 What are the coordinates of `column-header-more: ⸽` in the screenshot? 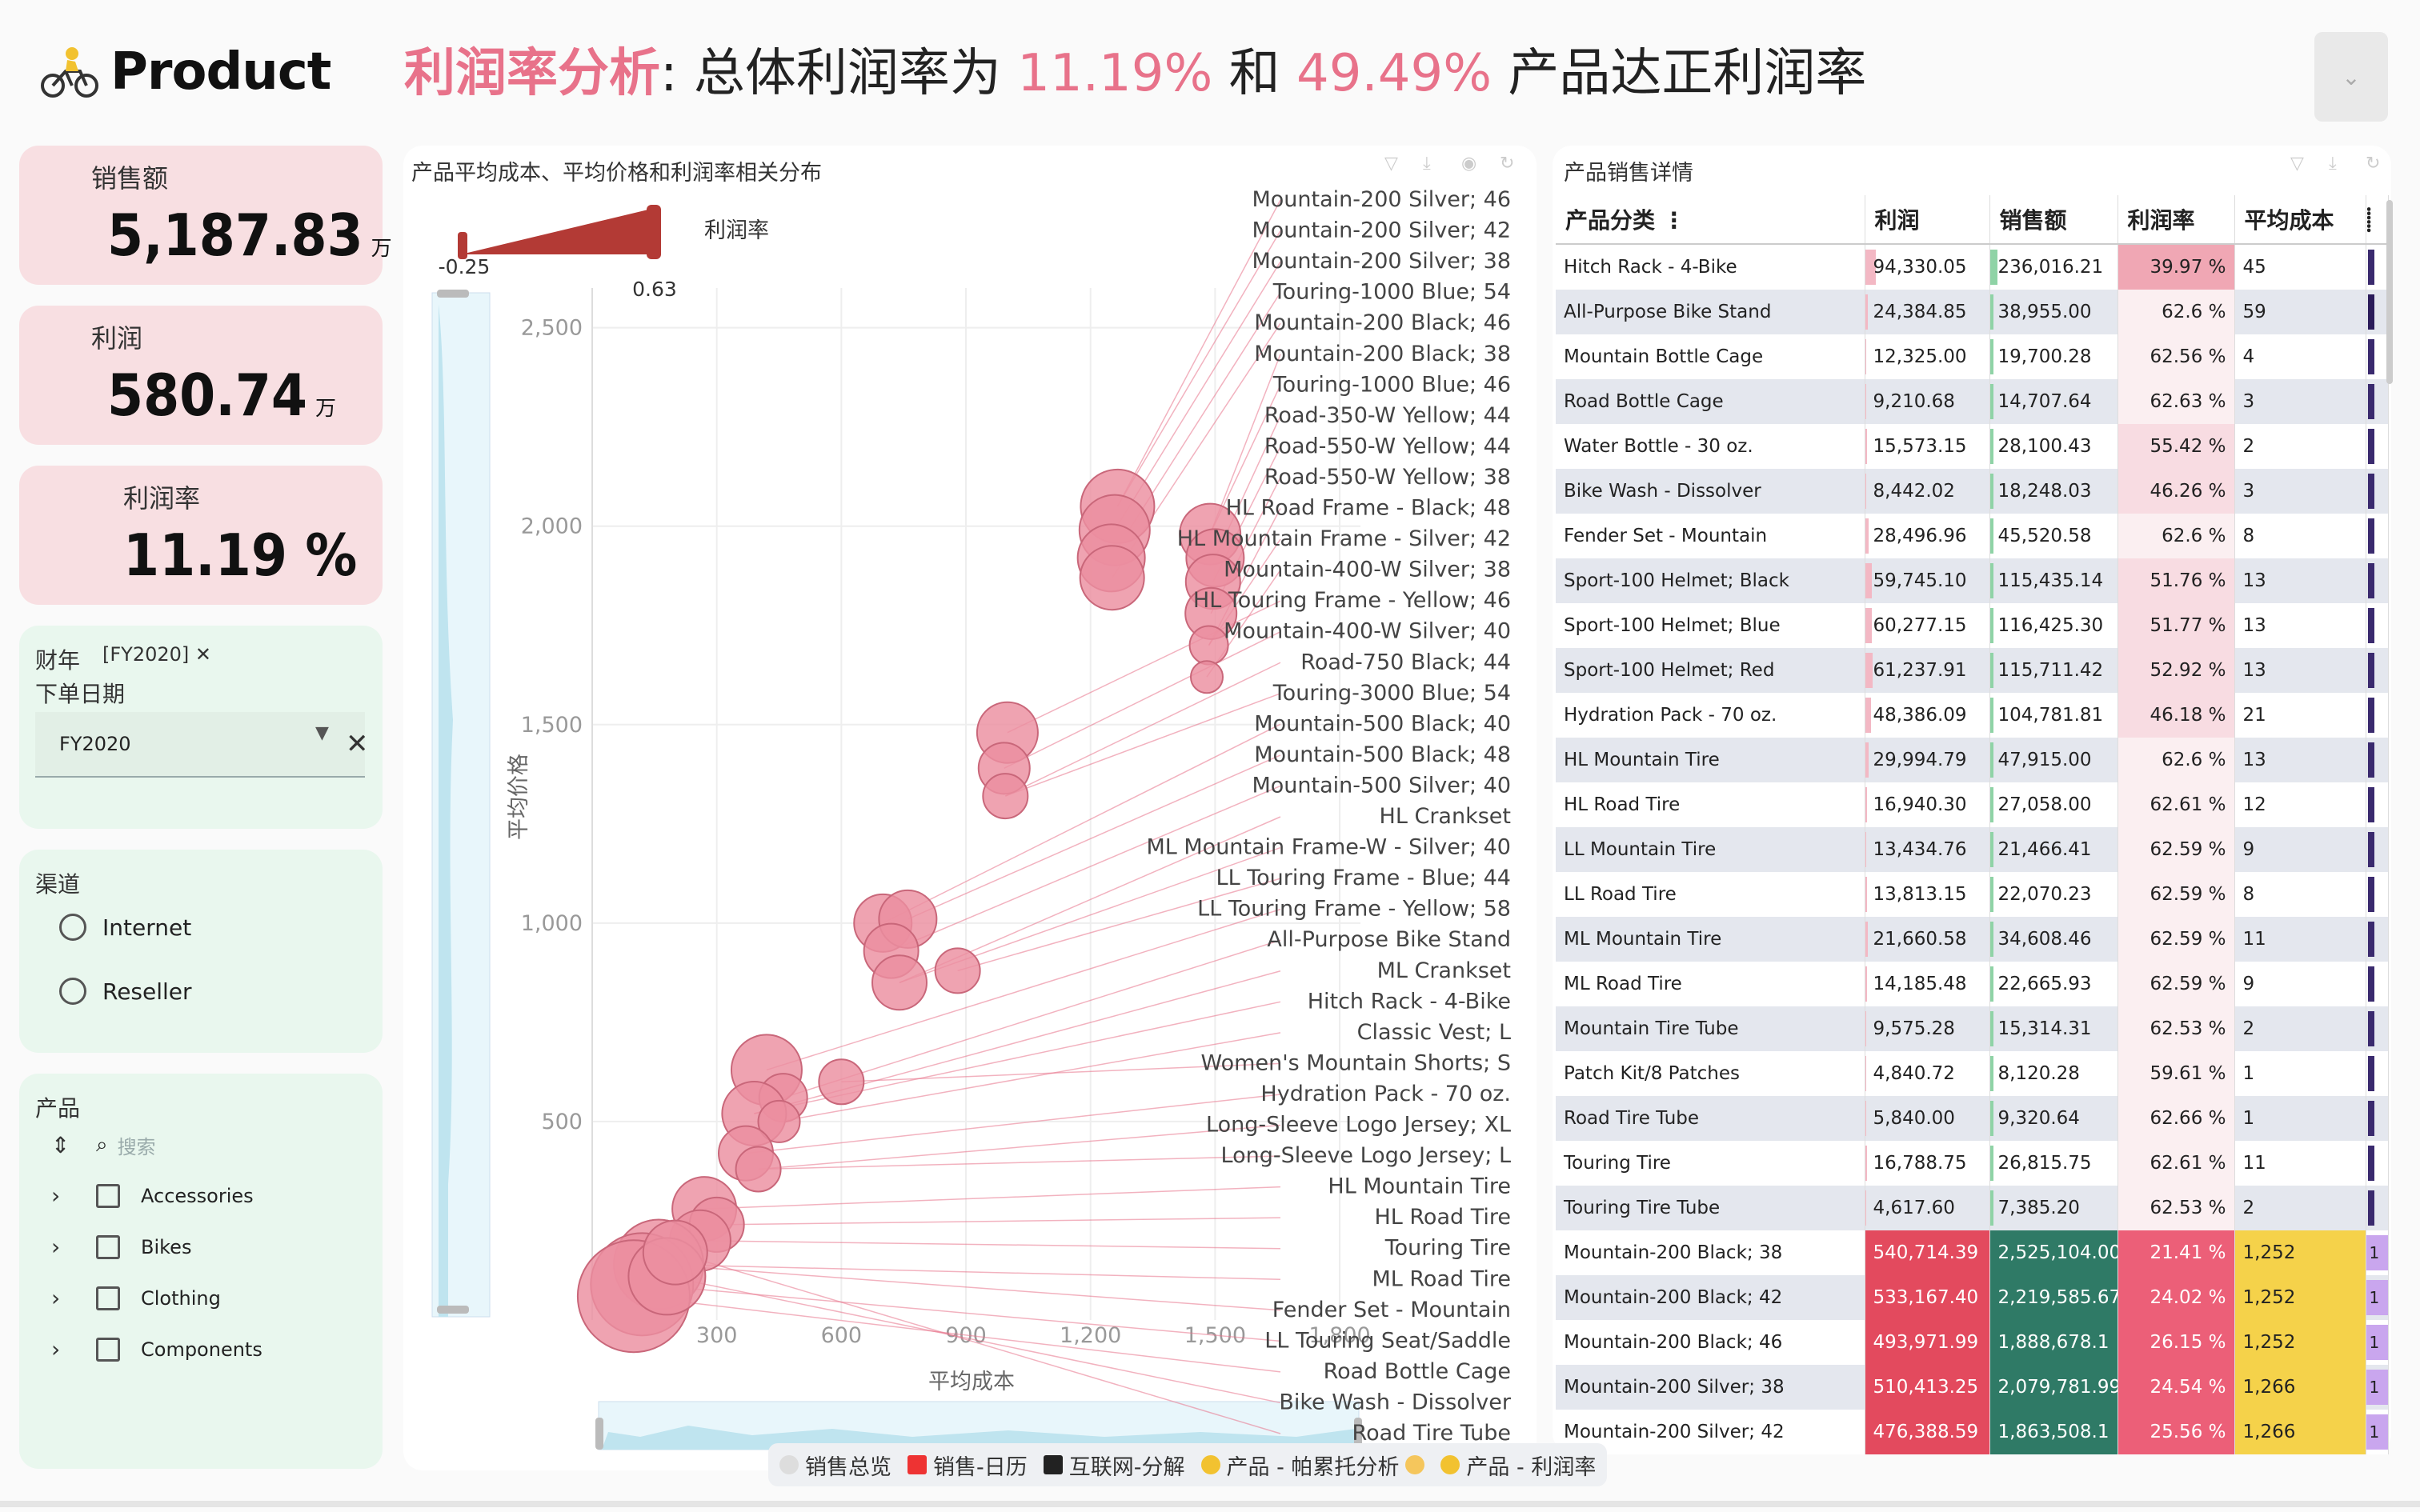 It's located at (2377, 220).